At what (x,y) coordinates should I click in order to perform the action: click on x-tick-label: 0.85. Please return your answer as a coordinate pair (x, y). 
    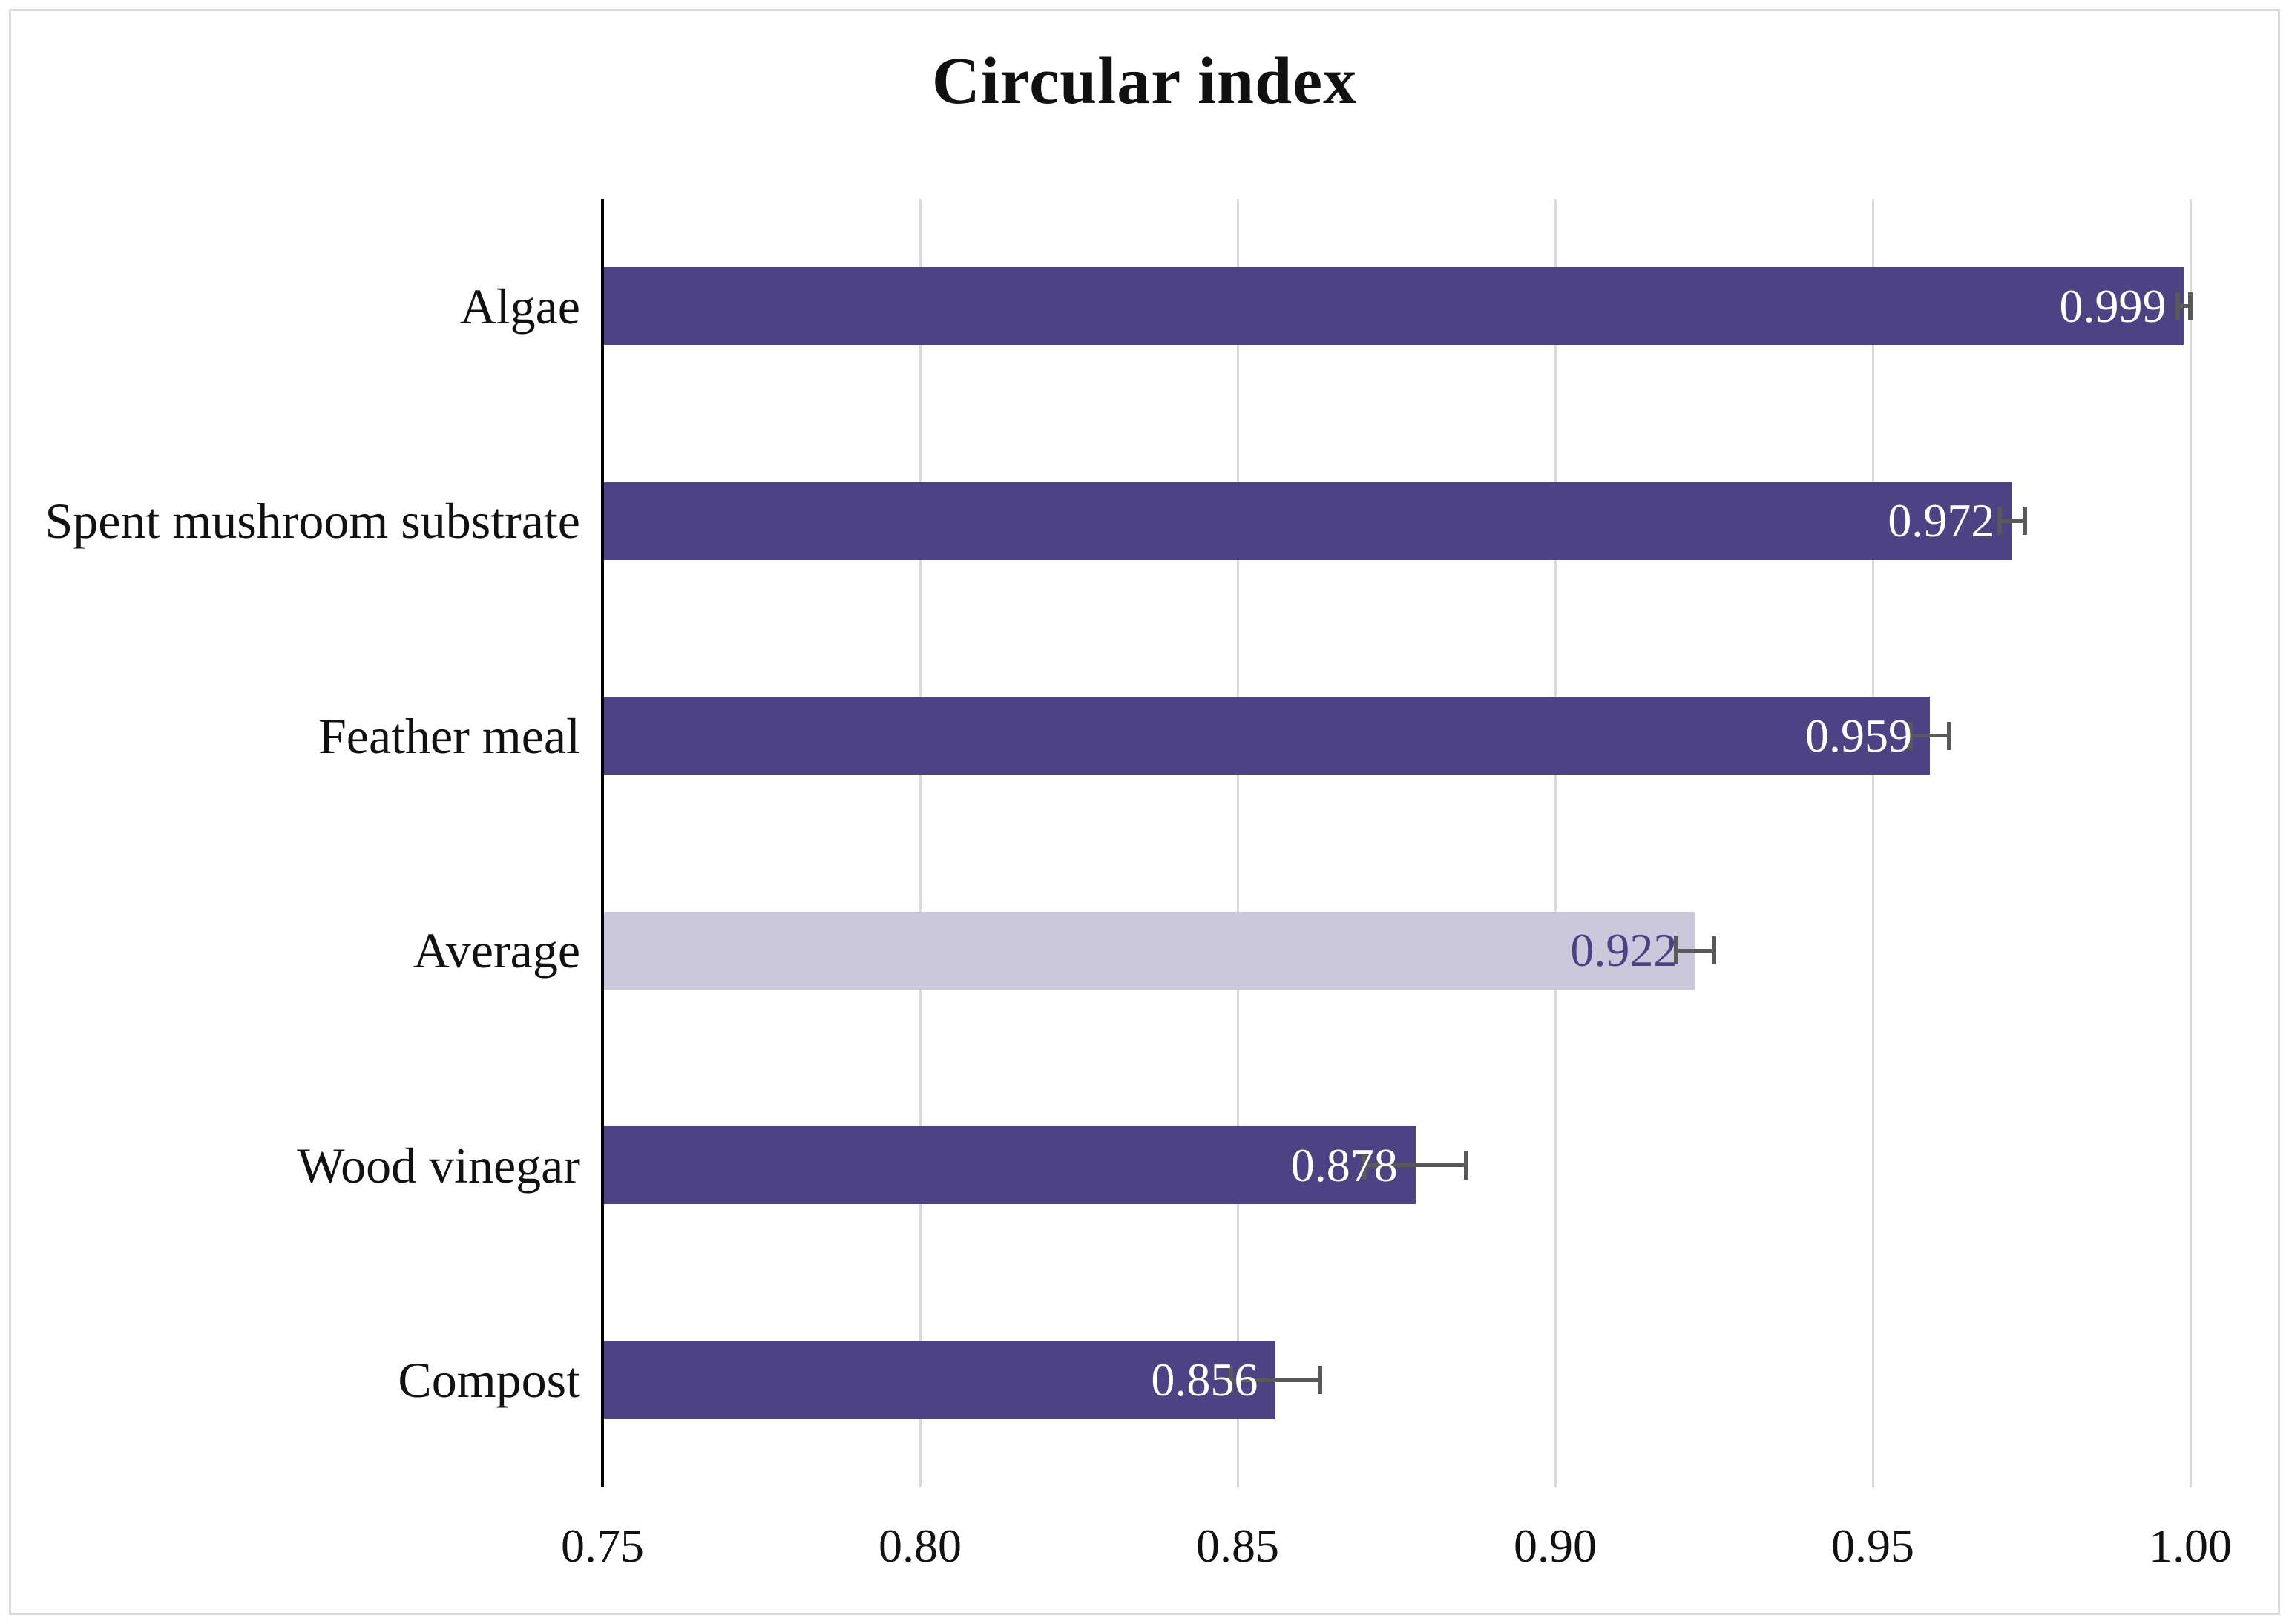
    Looking at the image, I should click on (1237, 1545).